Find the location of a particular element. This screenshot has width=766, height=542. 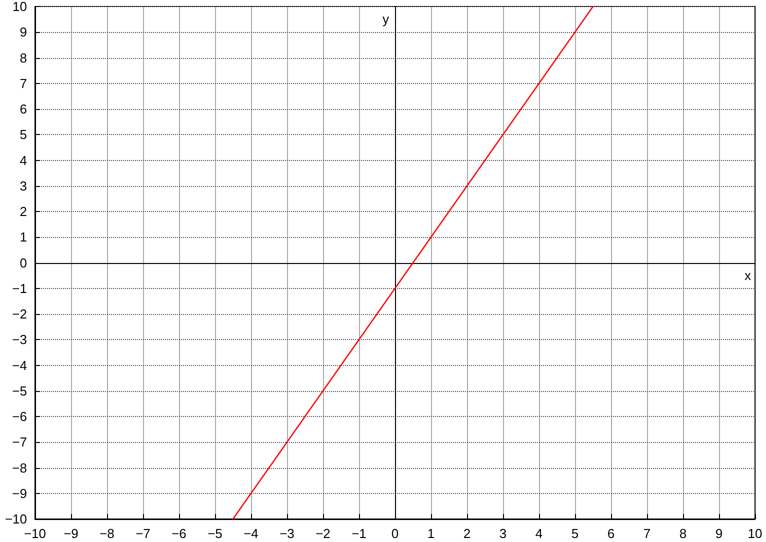

x-tick-label: 3 is located at coordinates (503, 533).